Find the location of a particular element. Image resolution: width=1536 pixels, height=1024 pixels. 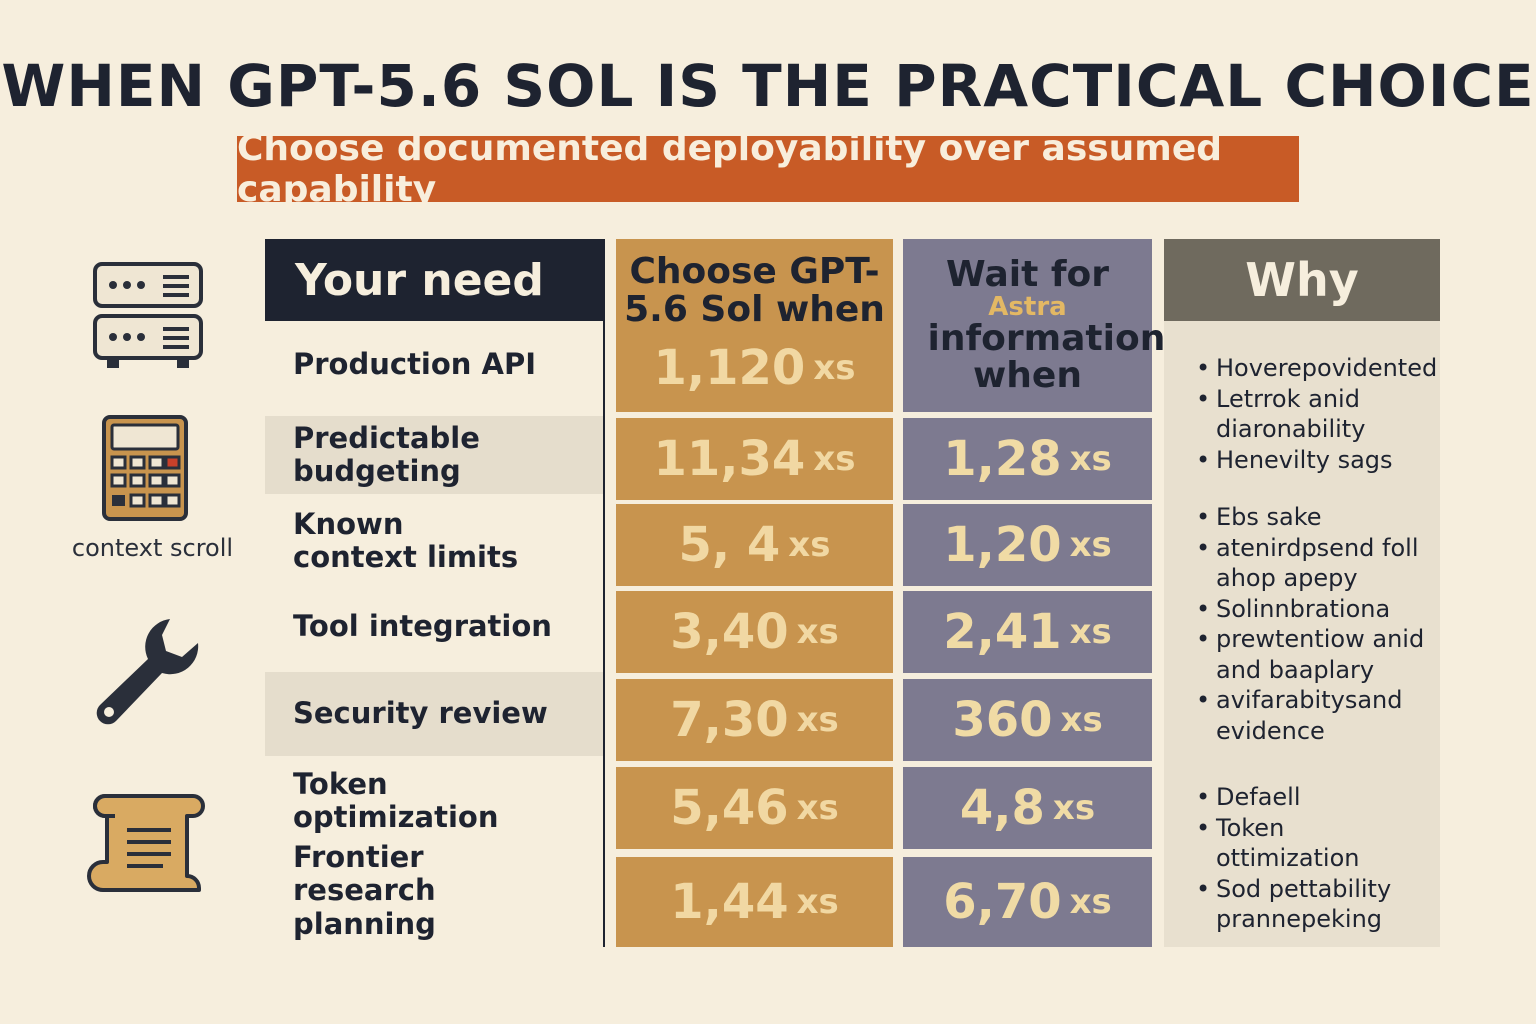

column-header-need: Your need is located at coordinates (435, 280).